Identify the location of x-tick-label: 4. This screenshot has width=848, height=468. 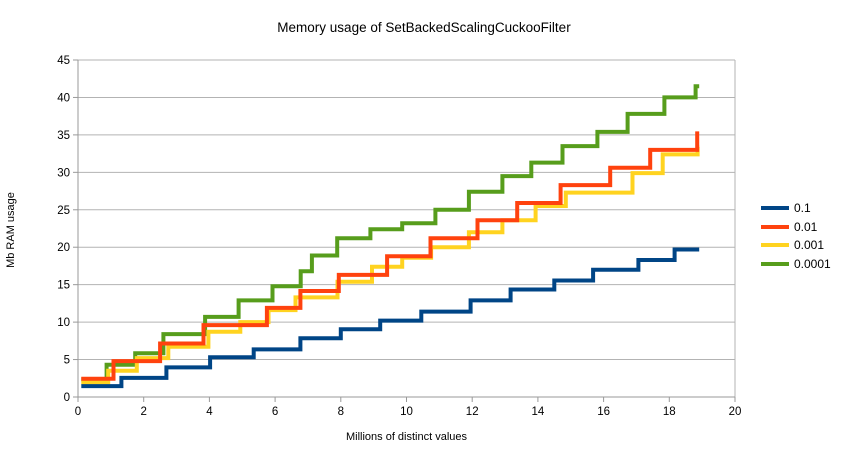
(209, 412).